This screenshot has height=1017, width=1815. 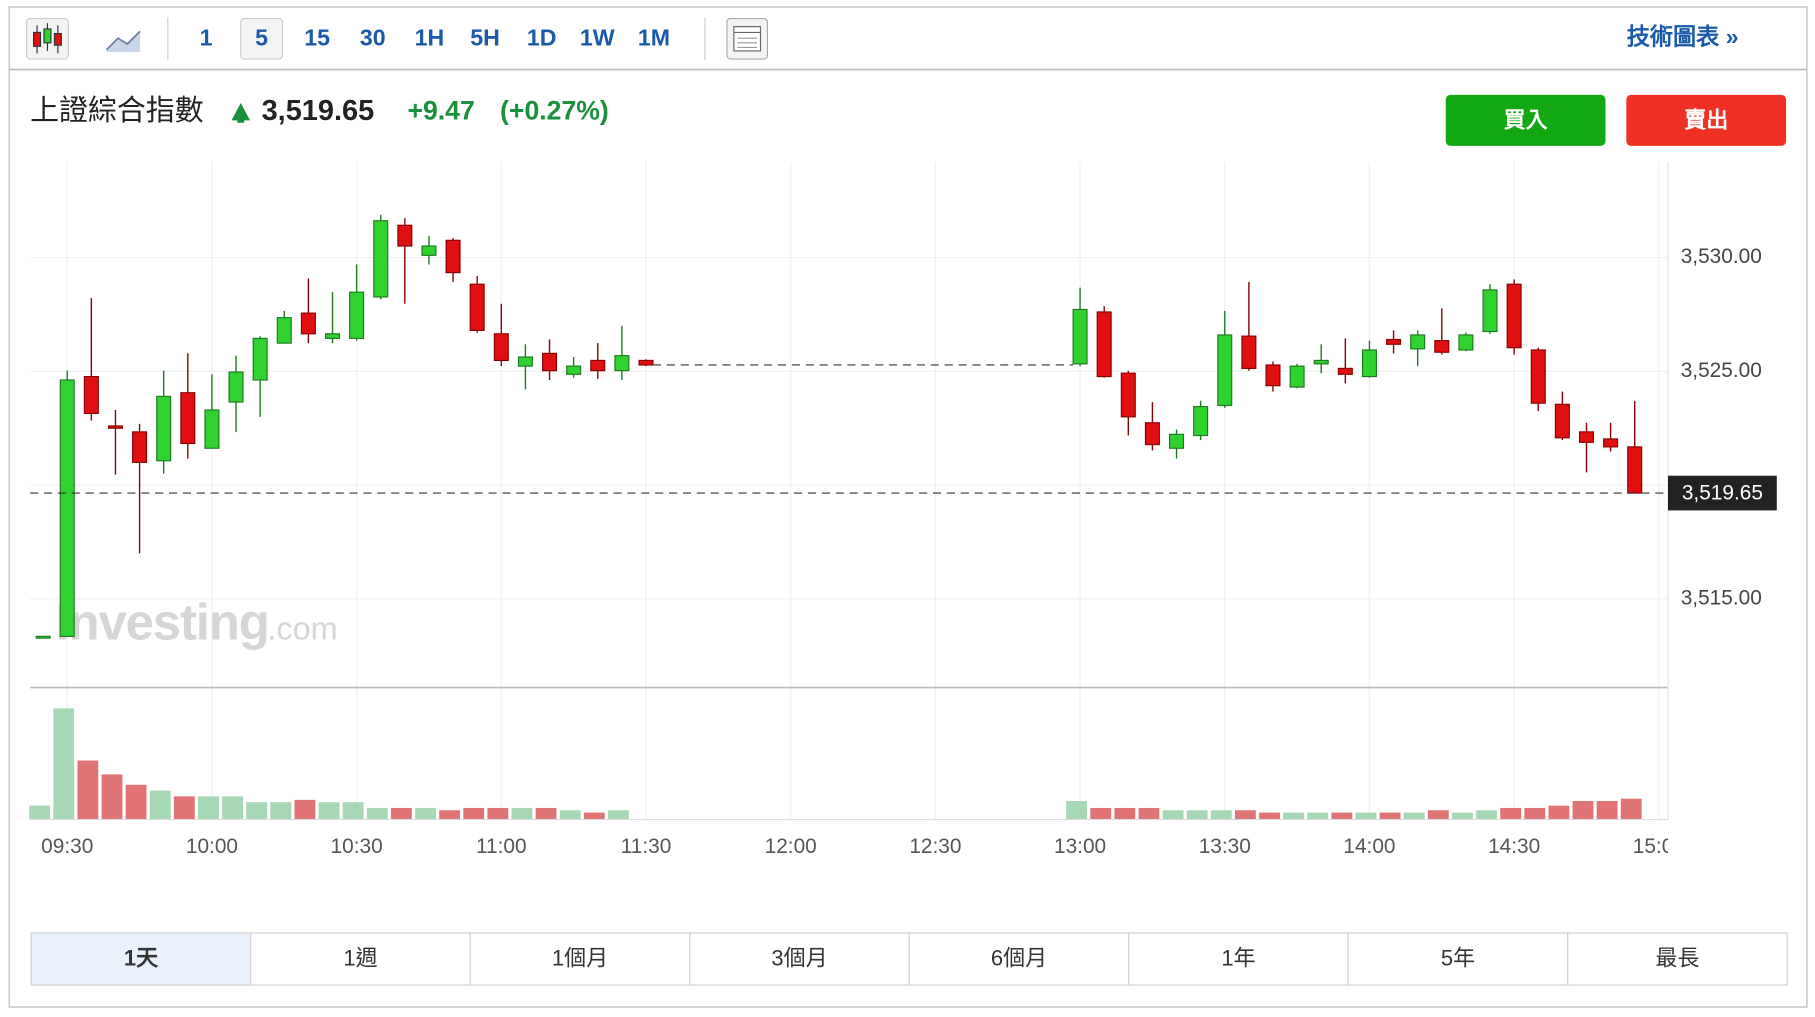 I want to click on range-tabs: 1天 1週 1個月 3個月 6個月 1年 5年 最長, so click(x=909, y=959).